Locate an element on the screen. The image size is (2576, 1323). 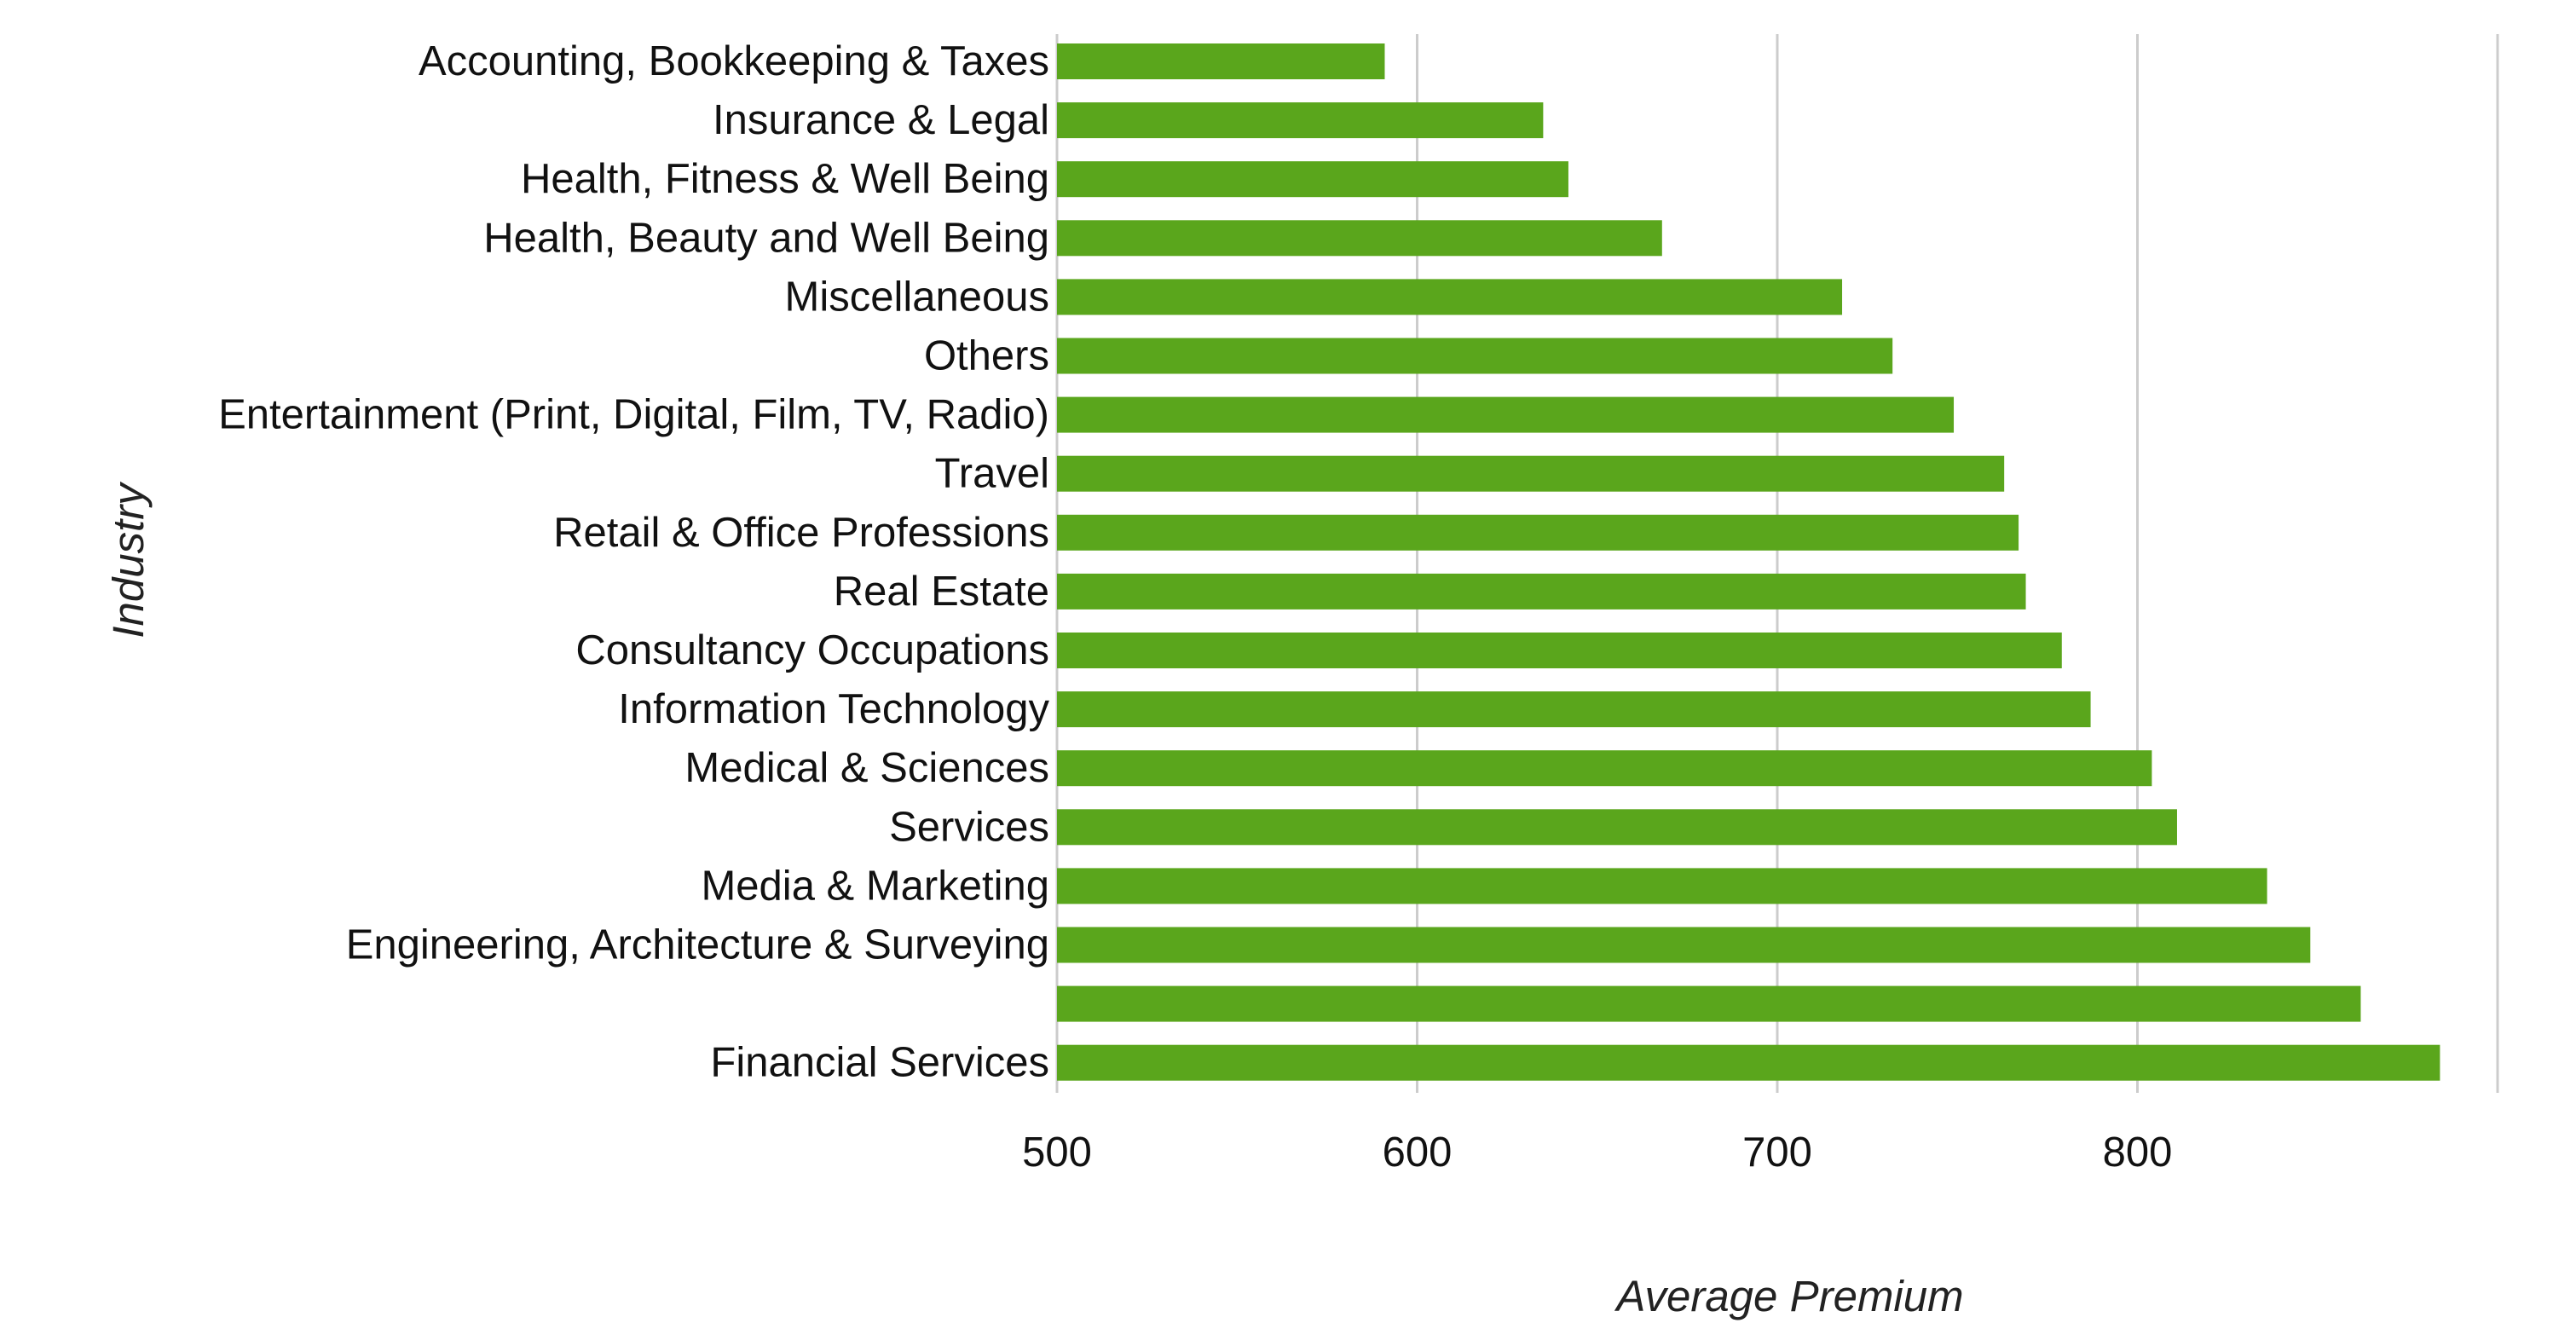
category-label: Health, Fitness & Well Being is located at coordinates (785, 179).